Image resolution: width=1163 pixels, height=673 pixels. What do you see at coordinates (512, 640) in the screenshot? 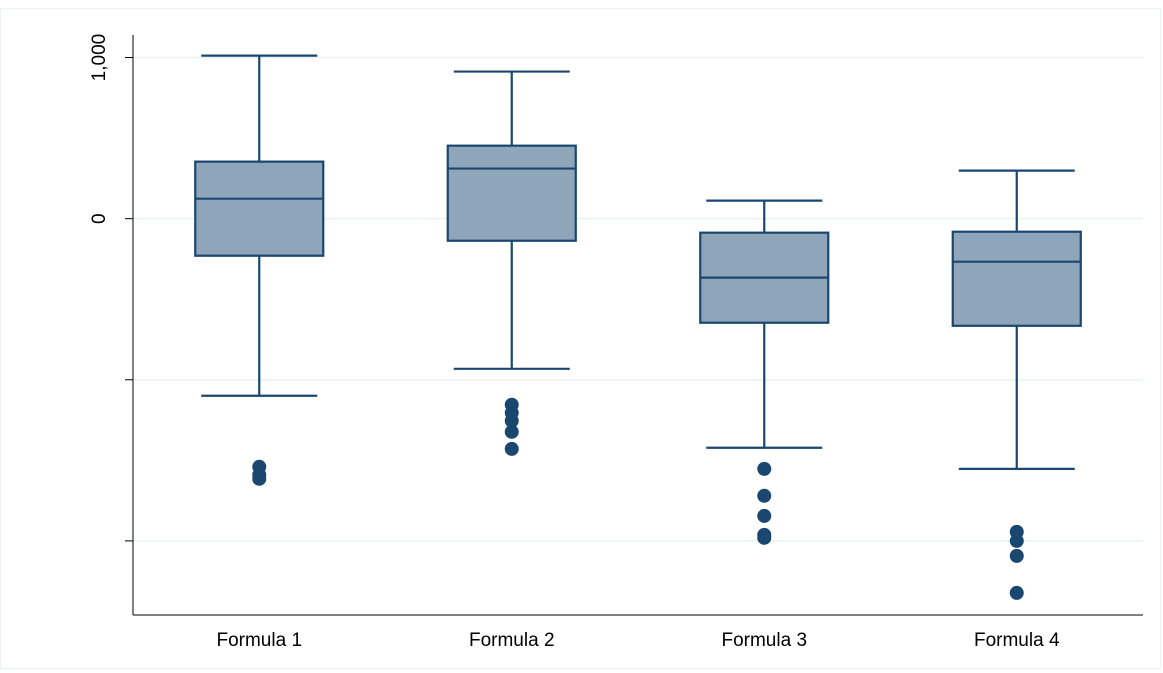
I see `x-tick-label: Formula 2` at bounding box center [512, 640].